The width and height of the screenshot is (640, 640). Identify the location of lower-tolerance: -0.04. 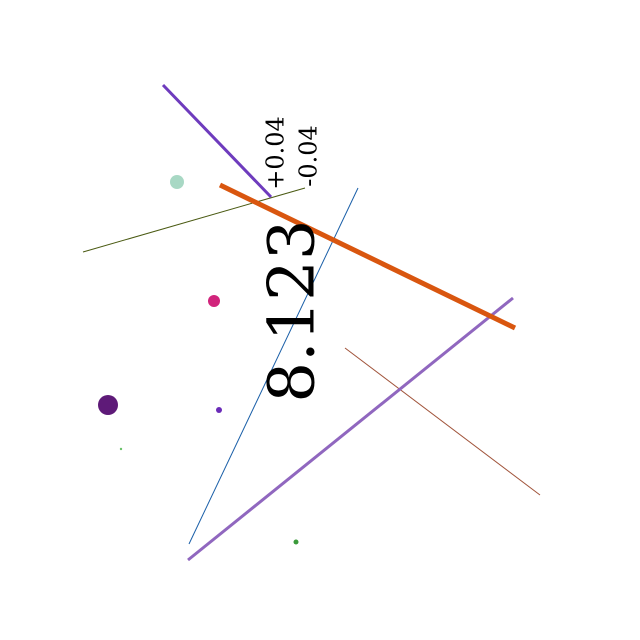
(309, 156).